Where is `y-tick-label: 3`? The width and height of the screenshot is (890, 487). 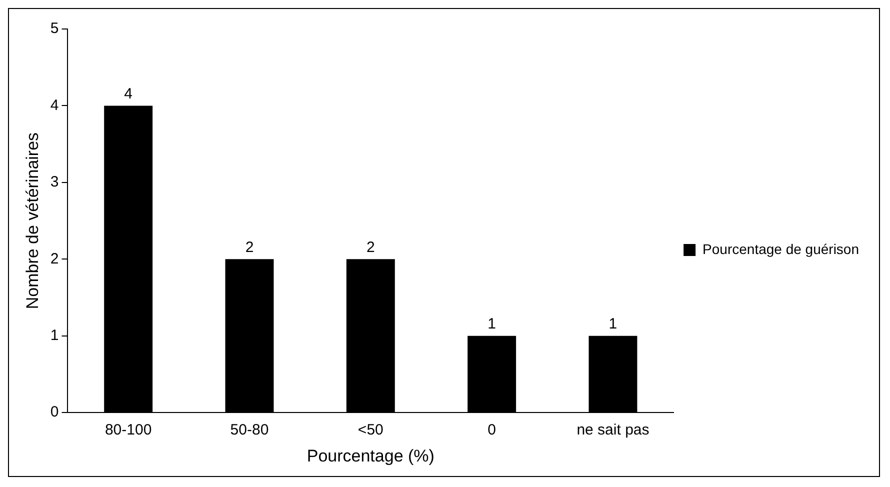
y-tick-label: 3 is located at coordinates (54, 182).